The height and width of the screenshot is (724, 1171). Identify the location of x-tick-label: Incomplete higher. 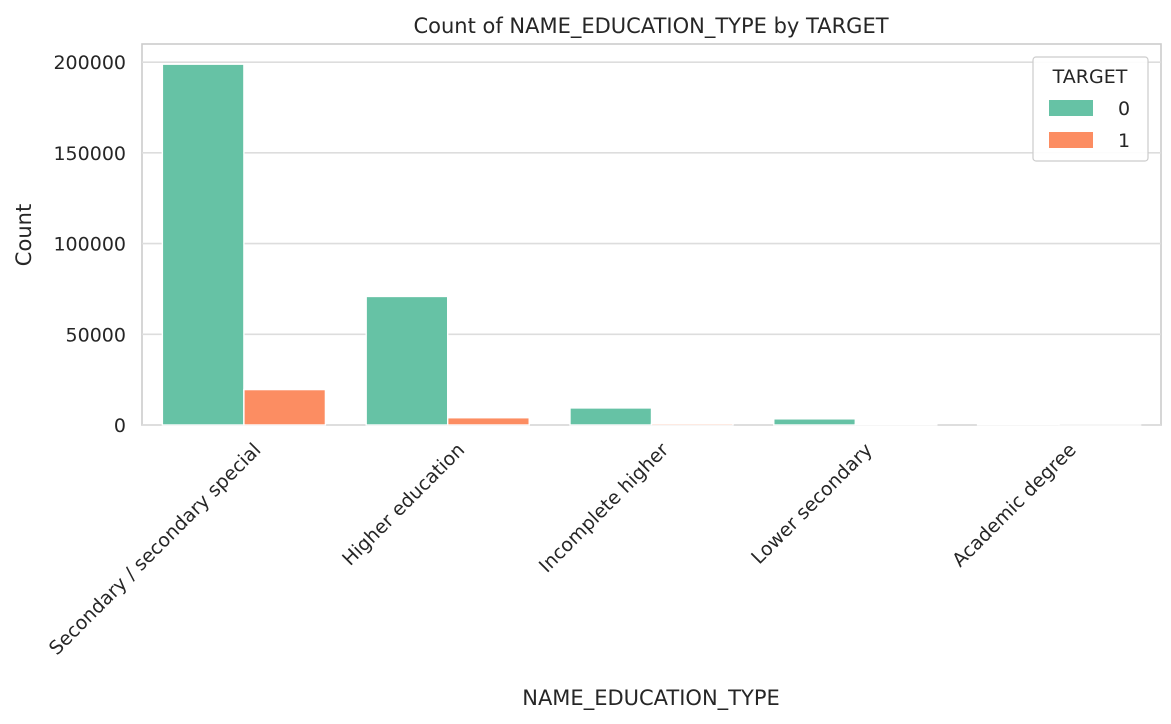
(604, 508).